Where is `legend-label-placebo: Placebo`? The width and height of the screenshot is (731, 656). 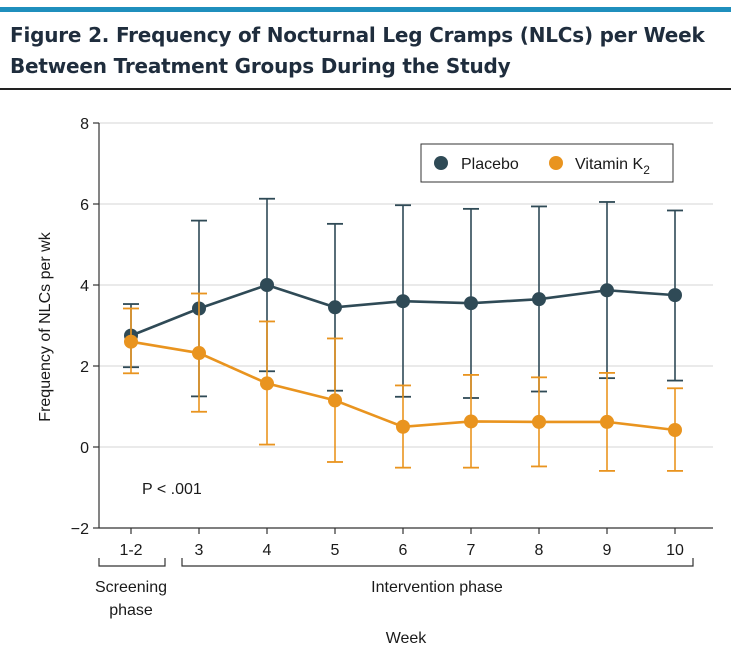
legend-label-placebo: Placebo is located at coordinates (490, 164).